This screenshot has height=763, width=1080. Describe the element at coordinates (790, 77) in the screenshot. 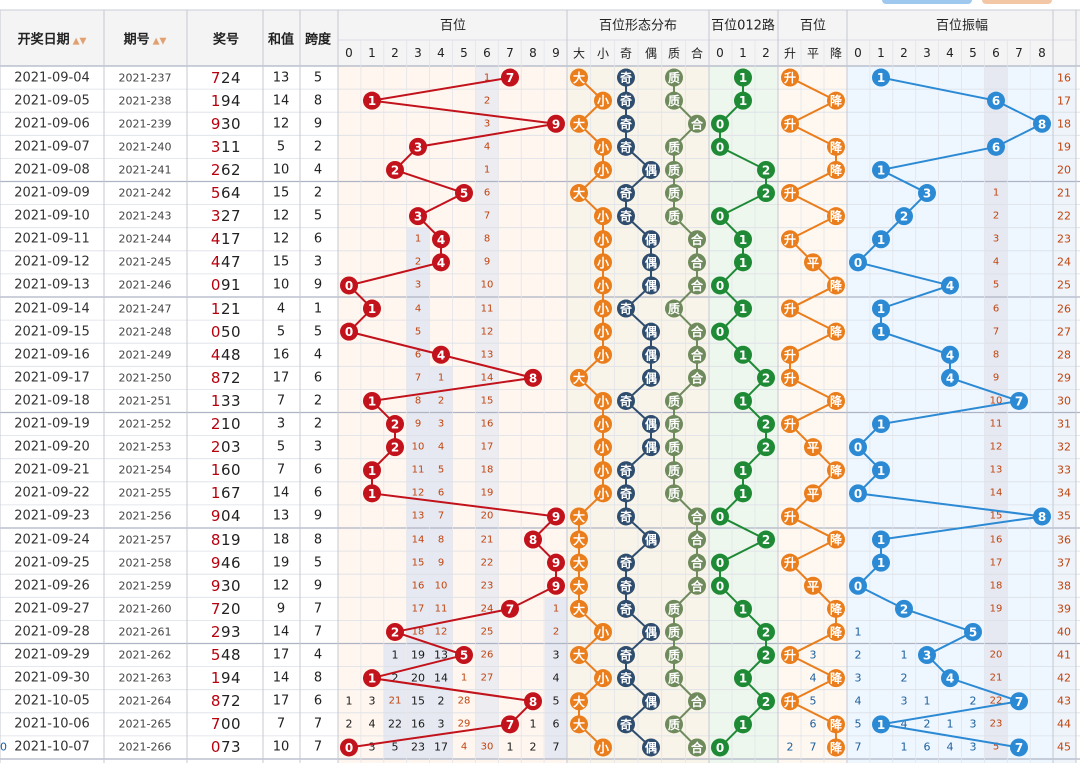

I see `trend-ball-label: 升` at that location.